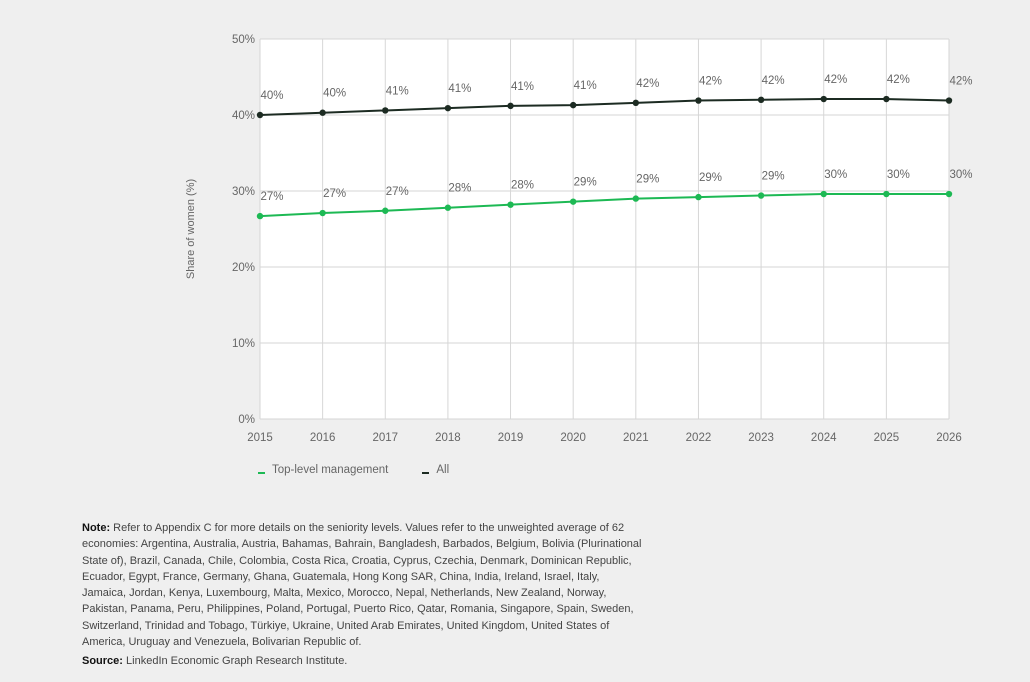  What do you see at coordinates (573, 438) in the screenshot?
I see `x-tick-label: 2020` at bounding box center [573, 438].